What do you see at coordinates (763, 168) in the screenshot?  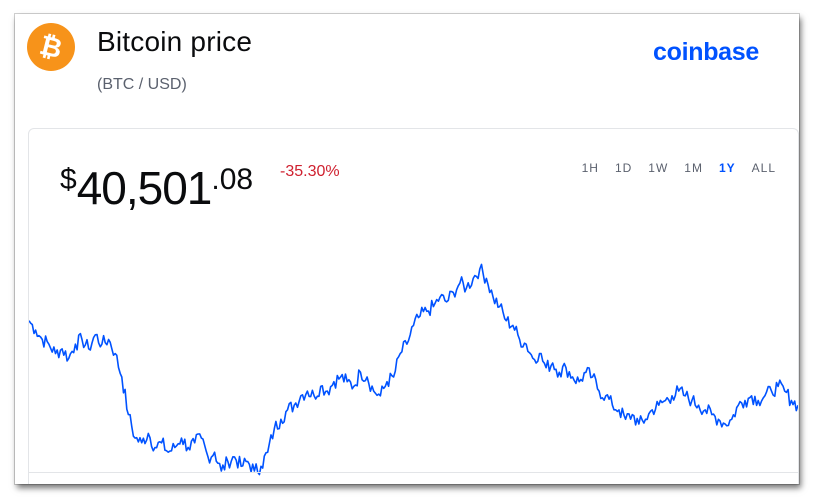 I see `range-all: ALL` at bounding box center [763, 168].